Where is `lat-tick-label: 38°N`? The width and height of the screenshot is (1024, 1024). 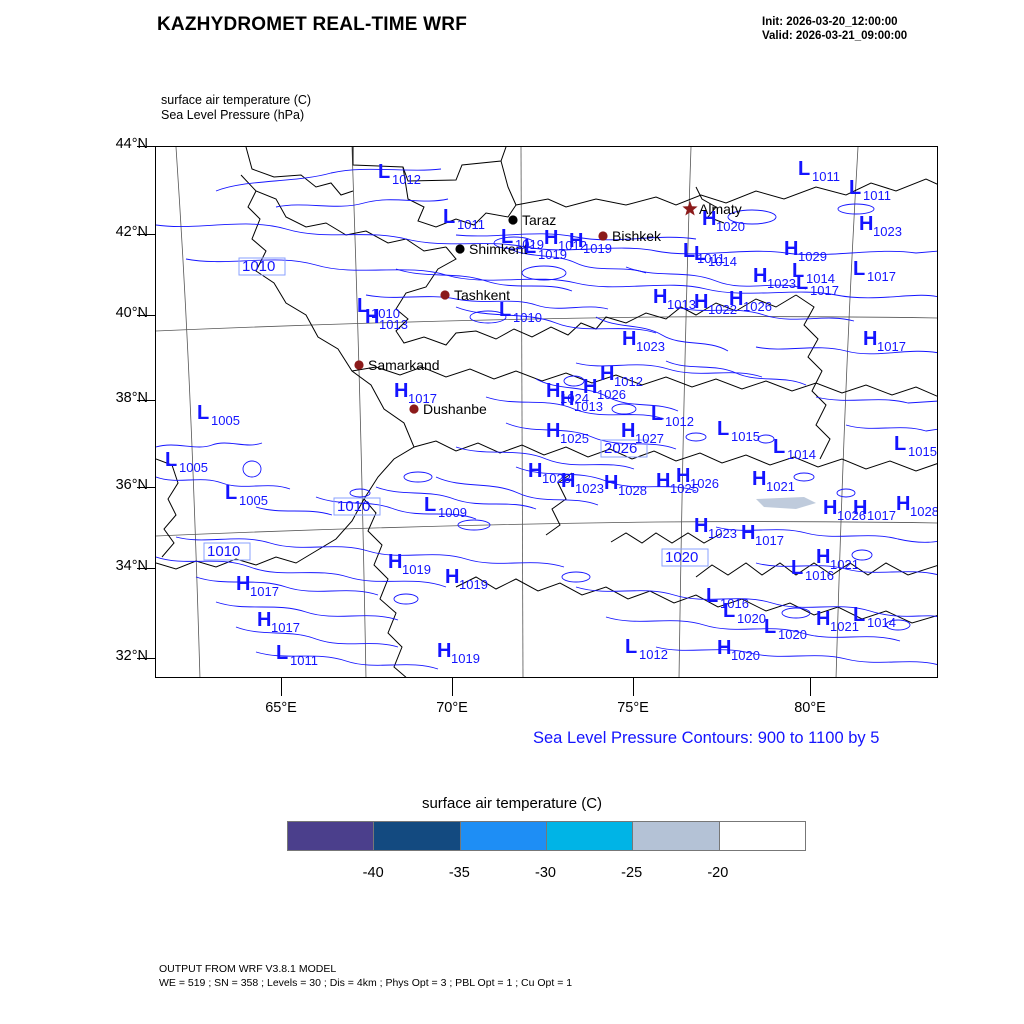
lat-tick-label: 38°N is located at coordinates (131, 398).